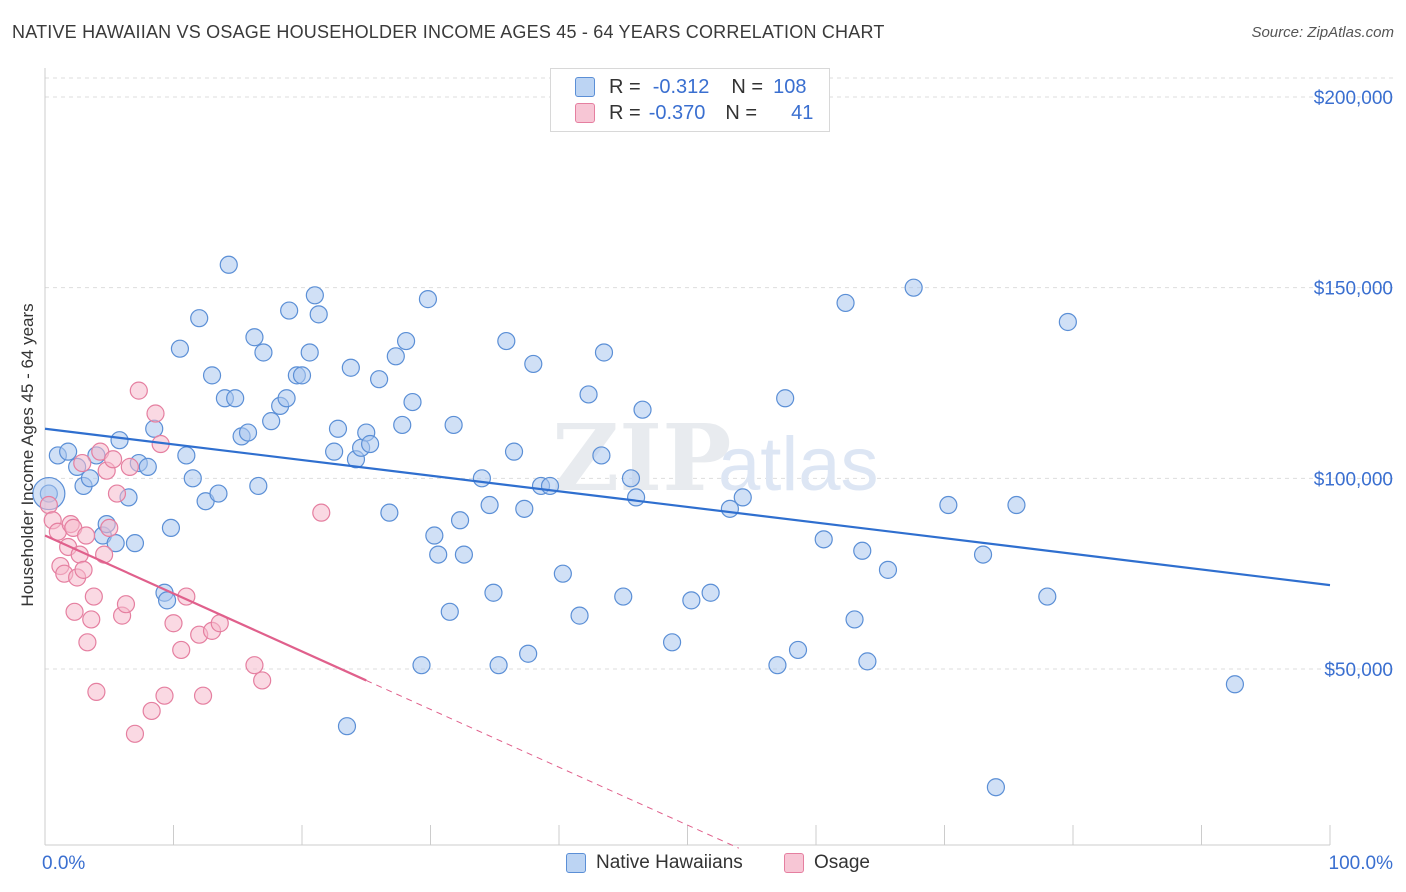 The height and width of the screenshot is (892, 1406). I want to click on x-tick-labels: 0.0% 100.0%, so click(717, 863).